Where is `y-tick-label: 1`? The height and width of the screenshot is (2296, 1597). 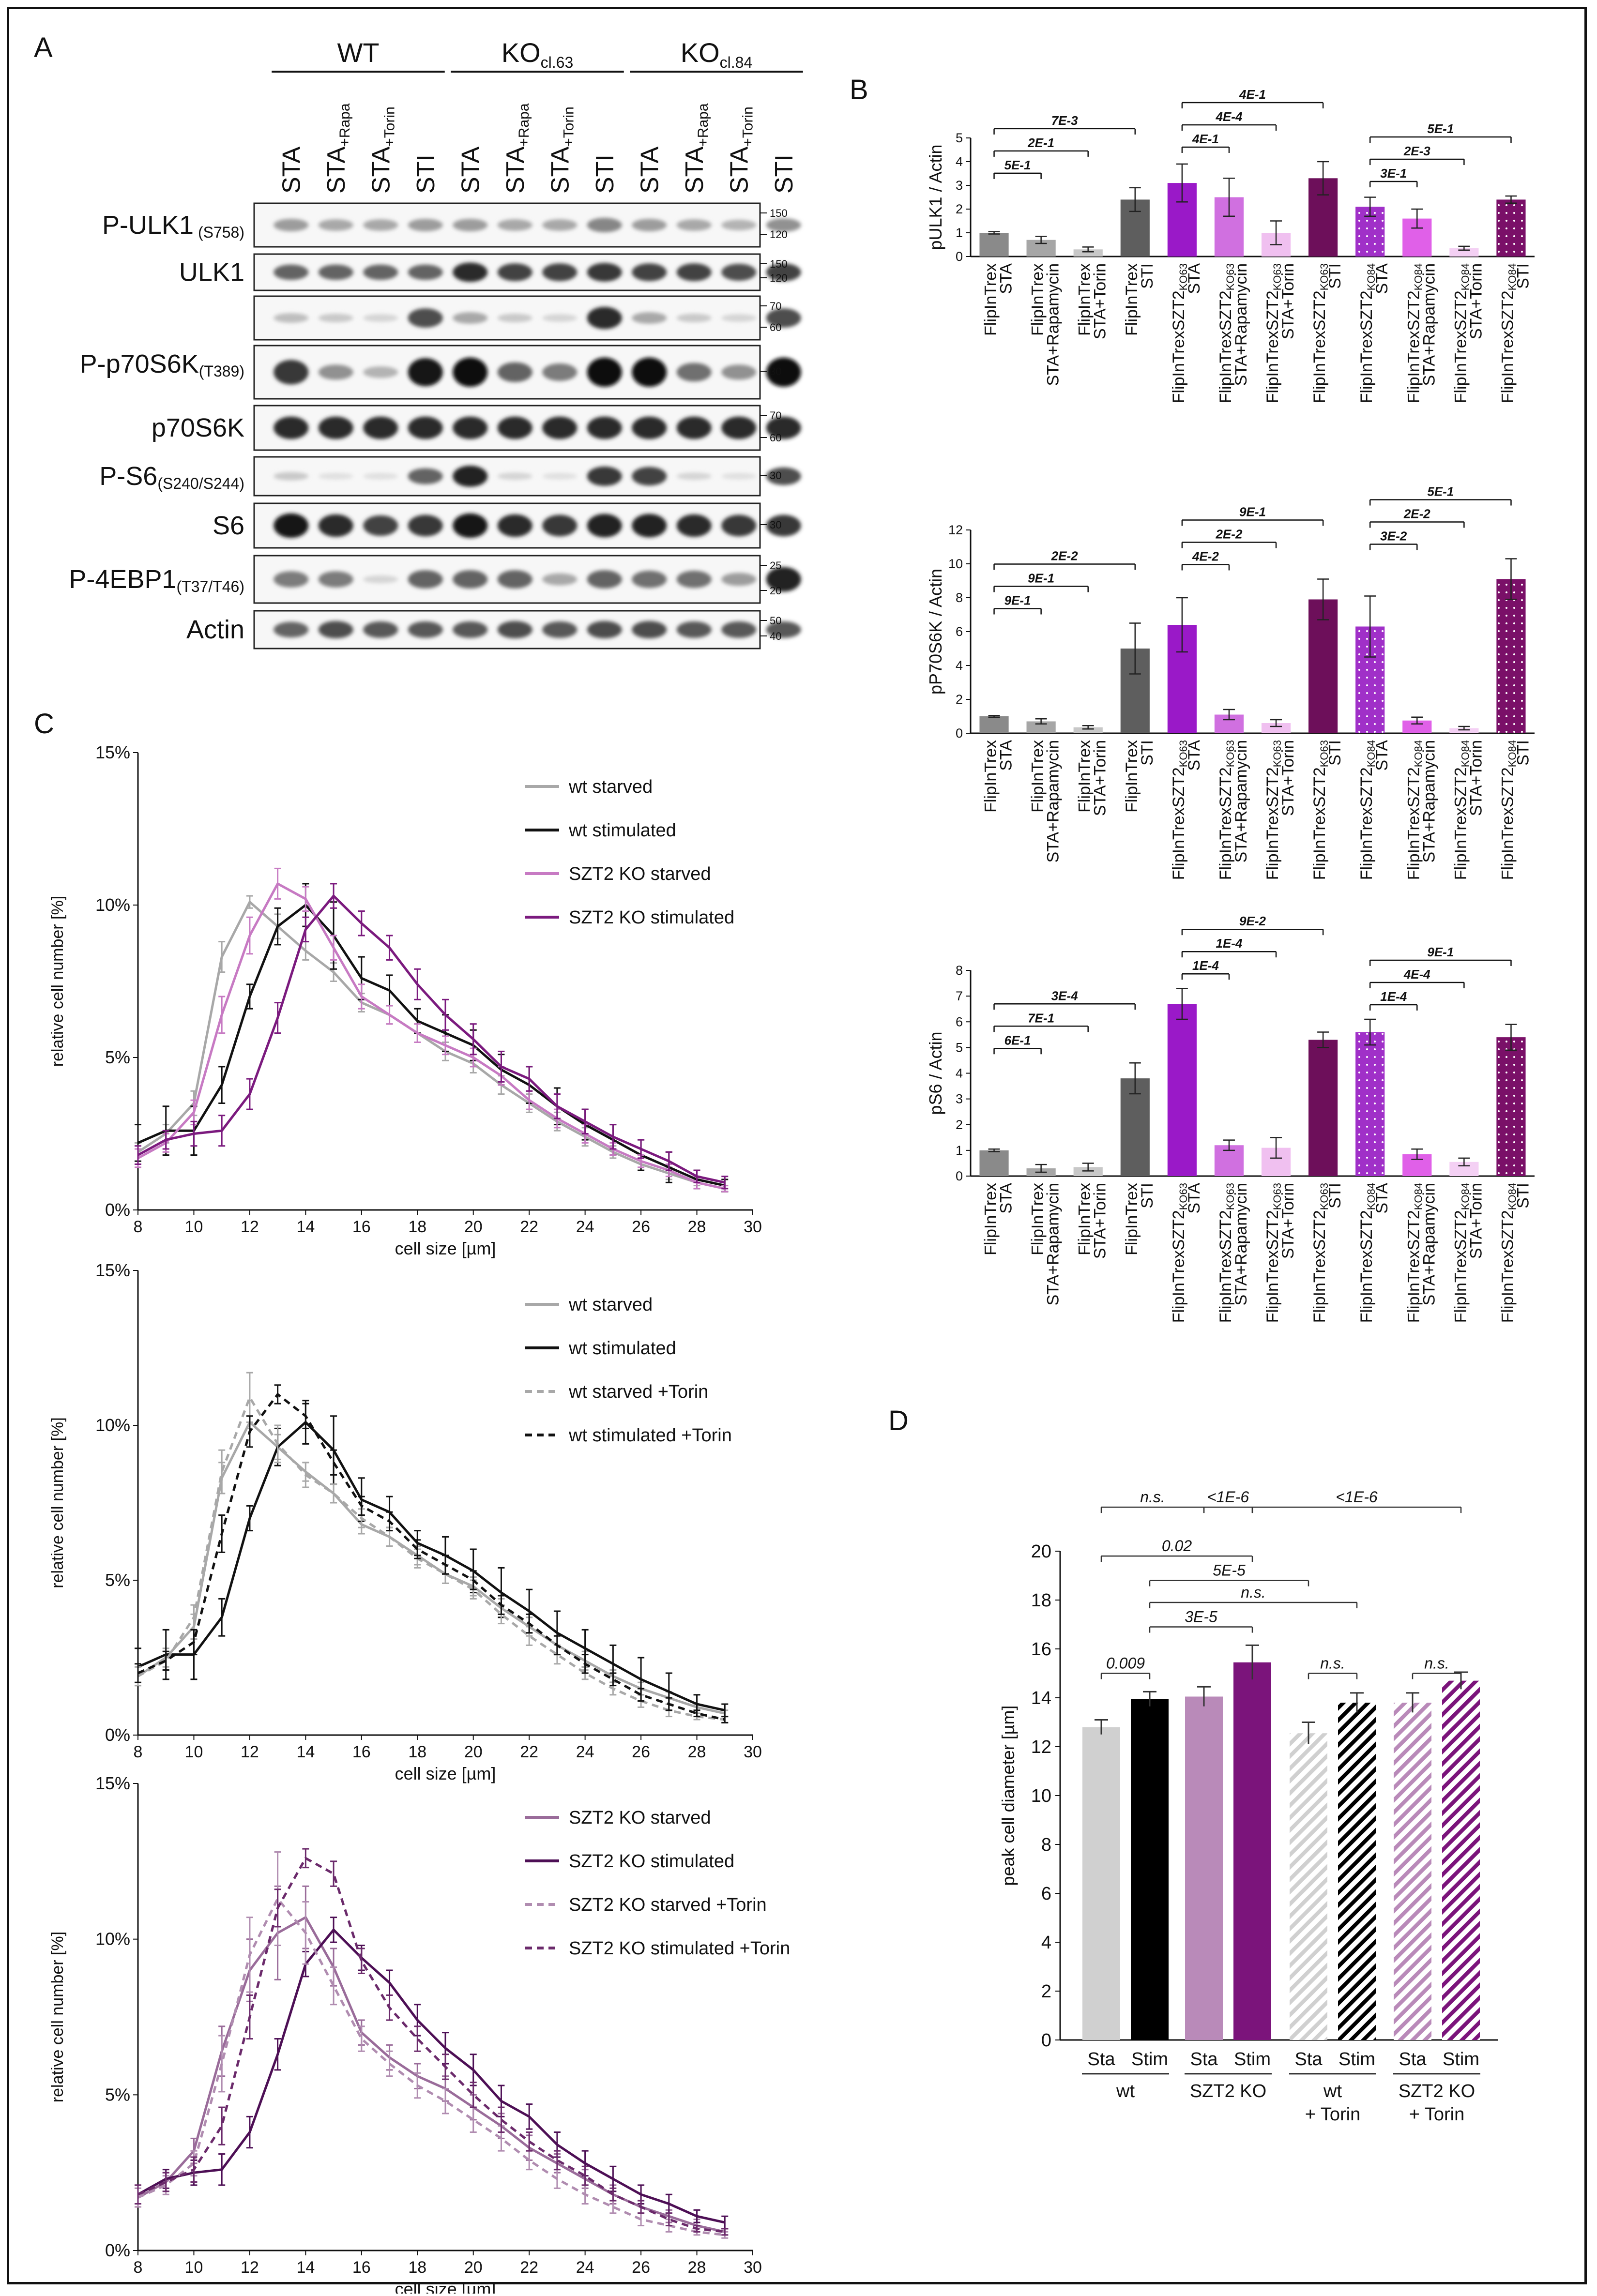 y-tick-label: 1 is located at coordinates (959, 1150).